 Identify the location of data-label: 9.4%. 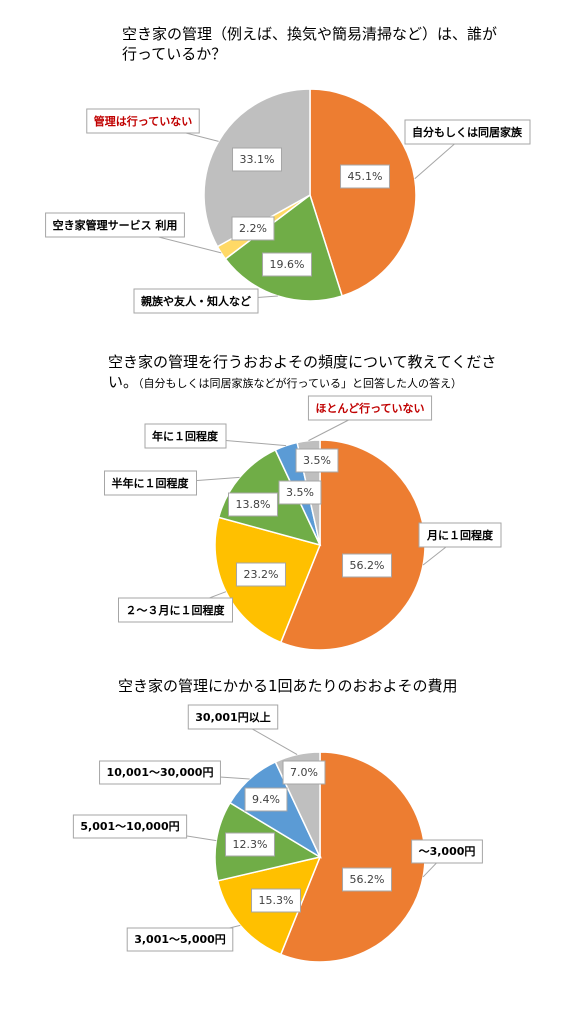
(266, 799).